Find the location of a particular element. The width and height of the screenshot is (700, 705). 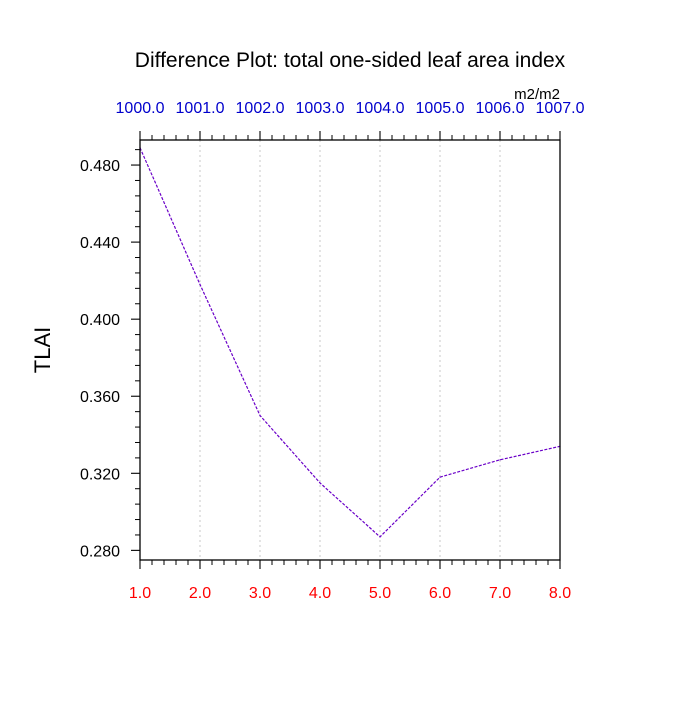

x-tick-label-bottom: 4.0 is located at coordinates (320, 593).